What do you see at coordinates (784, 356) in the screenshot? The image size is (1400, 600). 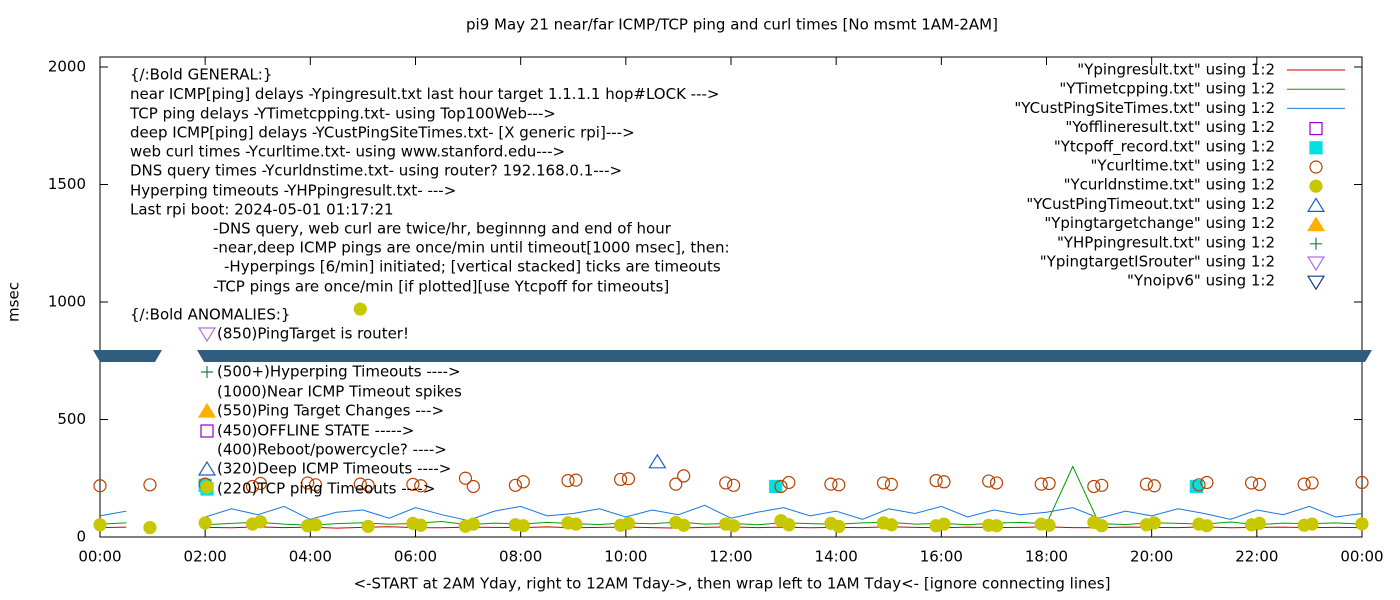 I see `axis-break-band` at bounding box center [784, 356].